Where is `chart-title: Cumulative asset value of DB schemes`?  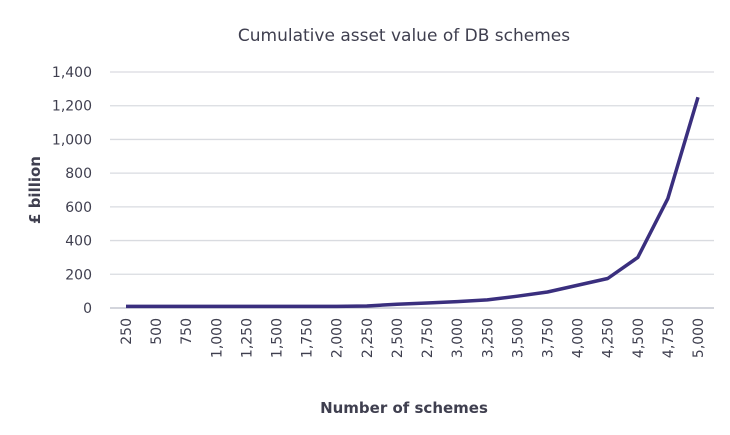
chart-title: Cumulative asset value of DB schemes is located at coordinates (404, 36).